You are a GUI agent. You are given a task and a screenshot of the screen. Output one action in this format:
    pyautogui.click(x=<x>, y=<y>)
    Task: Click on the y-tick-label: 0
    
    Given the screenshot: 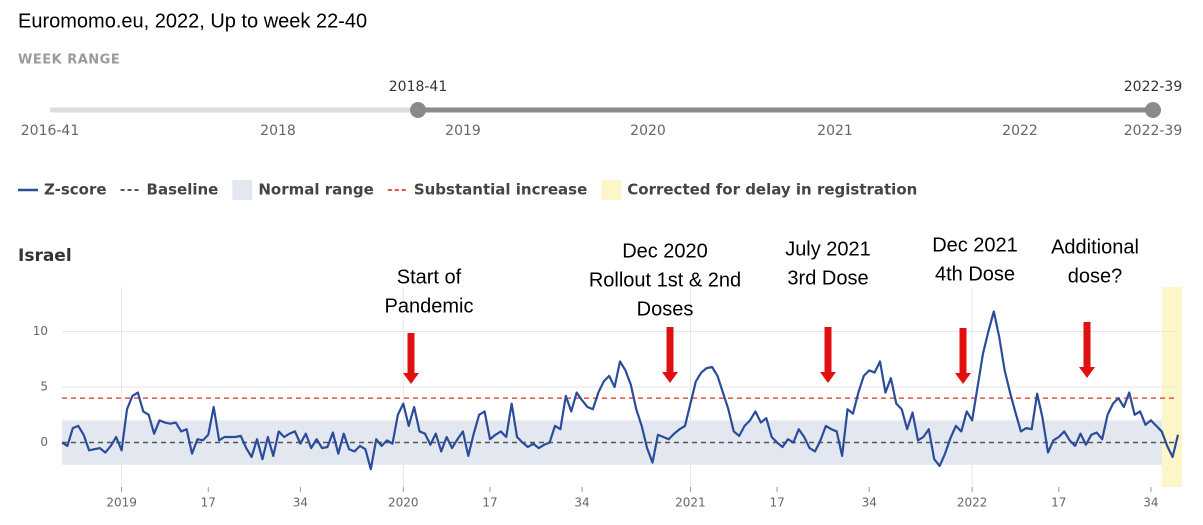 What is the action you would take?
    pyautogui.click(x=44, y=442)
    